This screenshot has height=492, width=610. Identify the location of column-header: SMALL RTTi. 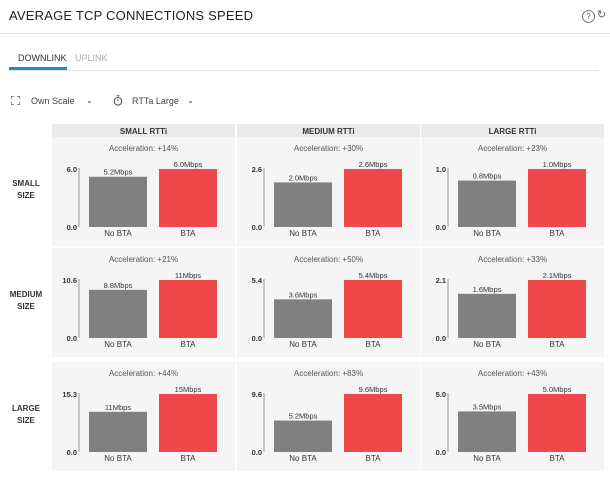
(143, 131).